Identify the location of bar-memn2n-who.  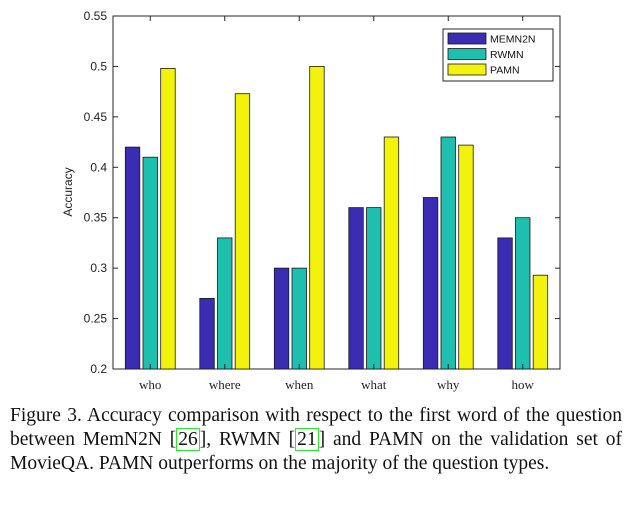
(132, 258).